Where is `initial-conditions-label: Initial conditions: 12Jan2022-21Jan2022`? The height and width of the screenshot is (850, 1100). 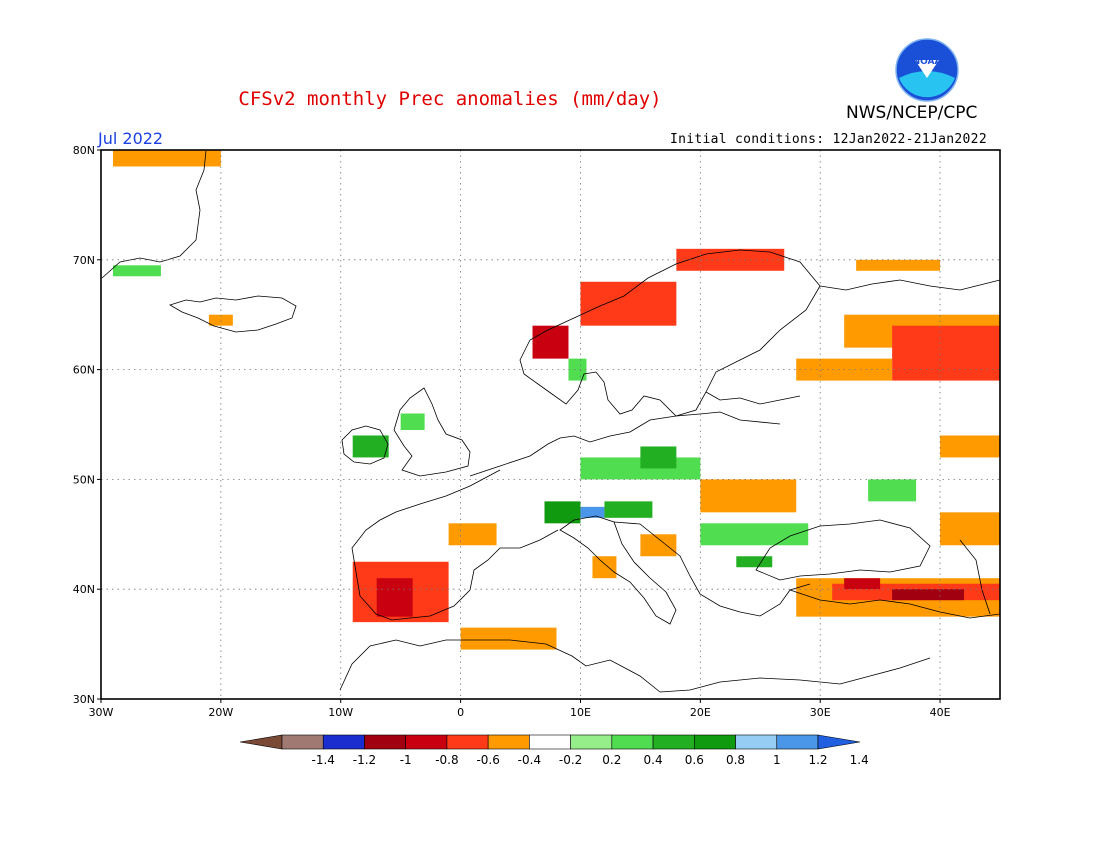 initial-conditions-label: Initial conditions: 12Jan2022-21Jan2022 is located at coordinates (828, 139).